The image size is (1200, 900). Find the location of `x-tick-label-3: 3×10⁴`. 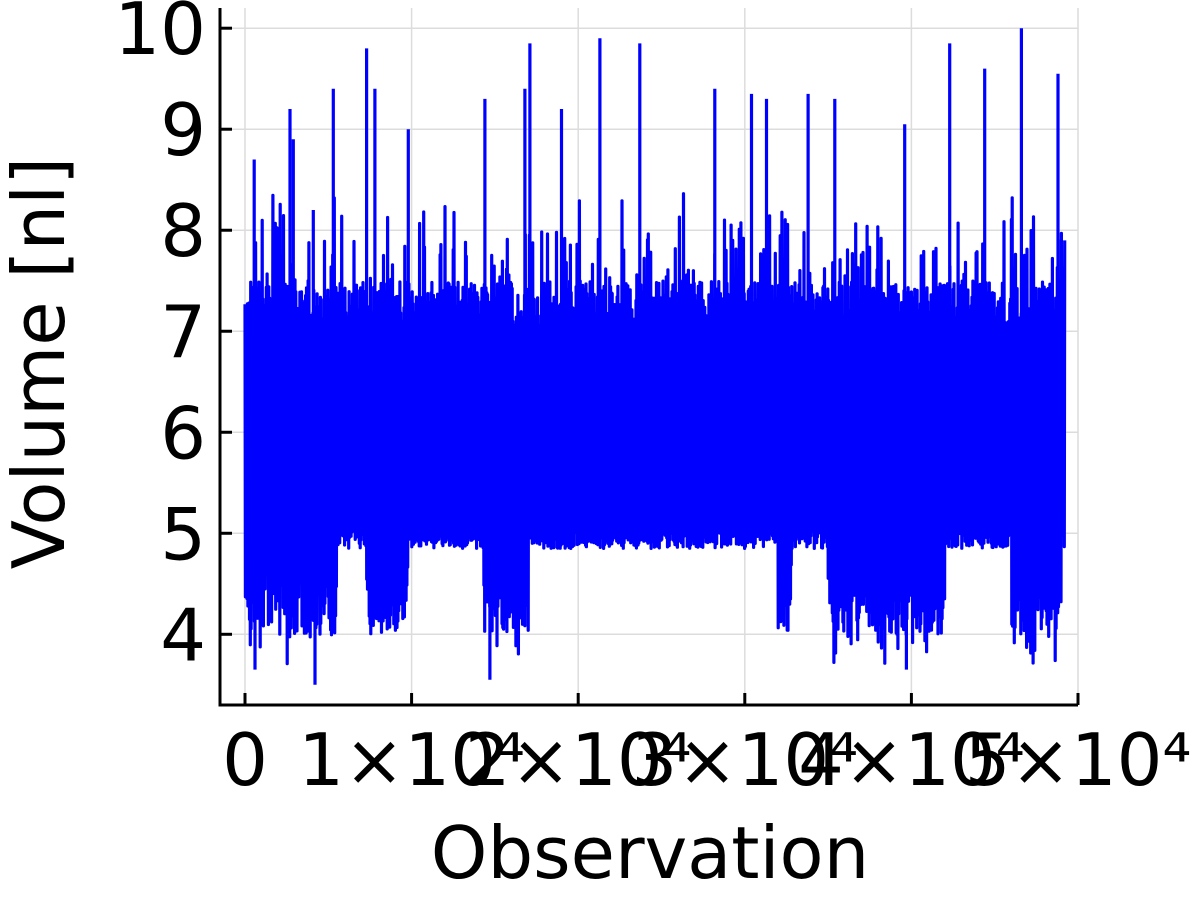

x-tick-label-3: 3×10⁴ is located at coordinates (744, 760).